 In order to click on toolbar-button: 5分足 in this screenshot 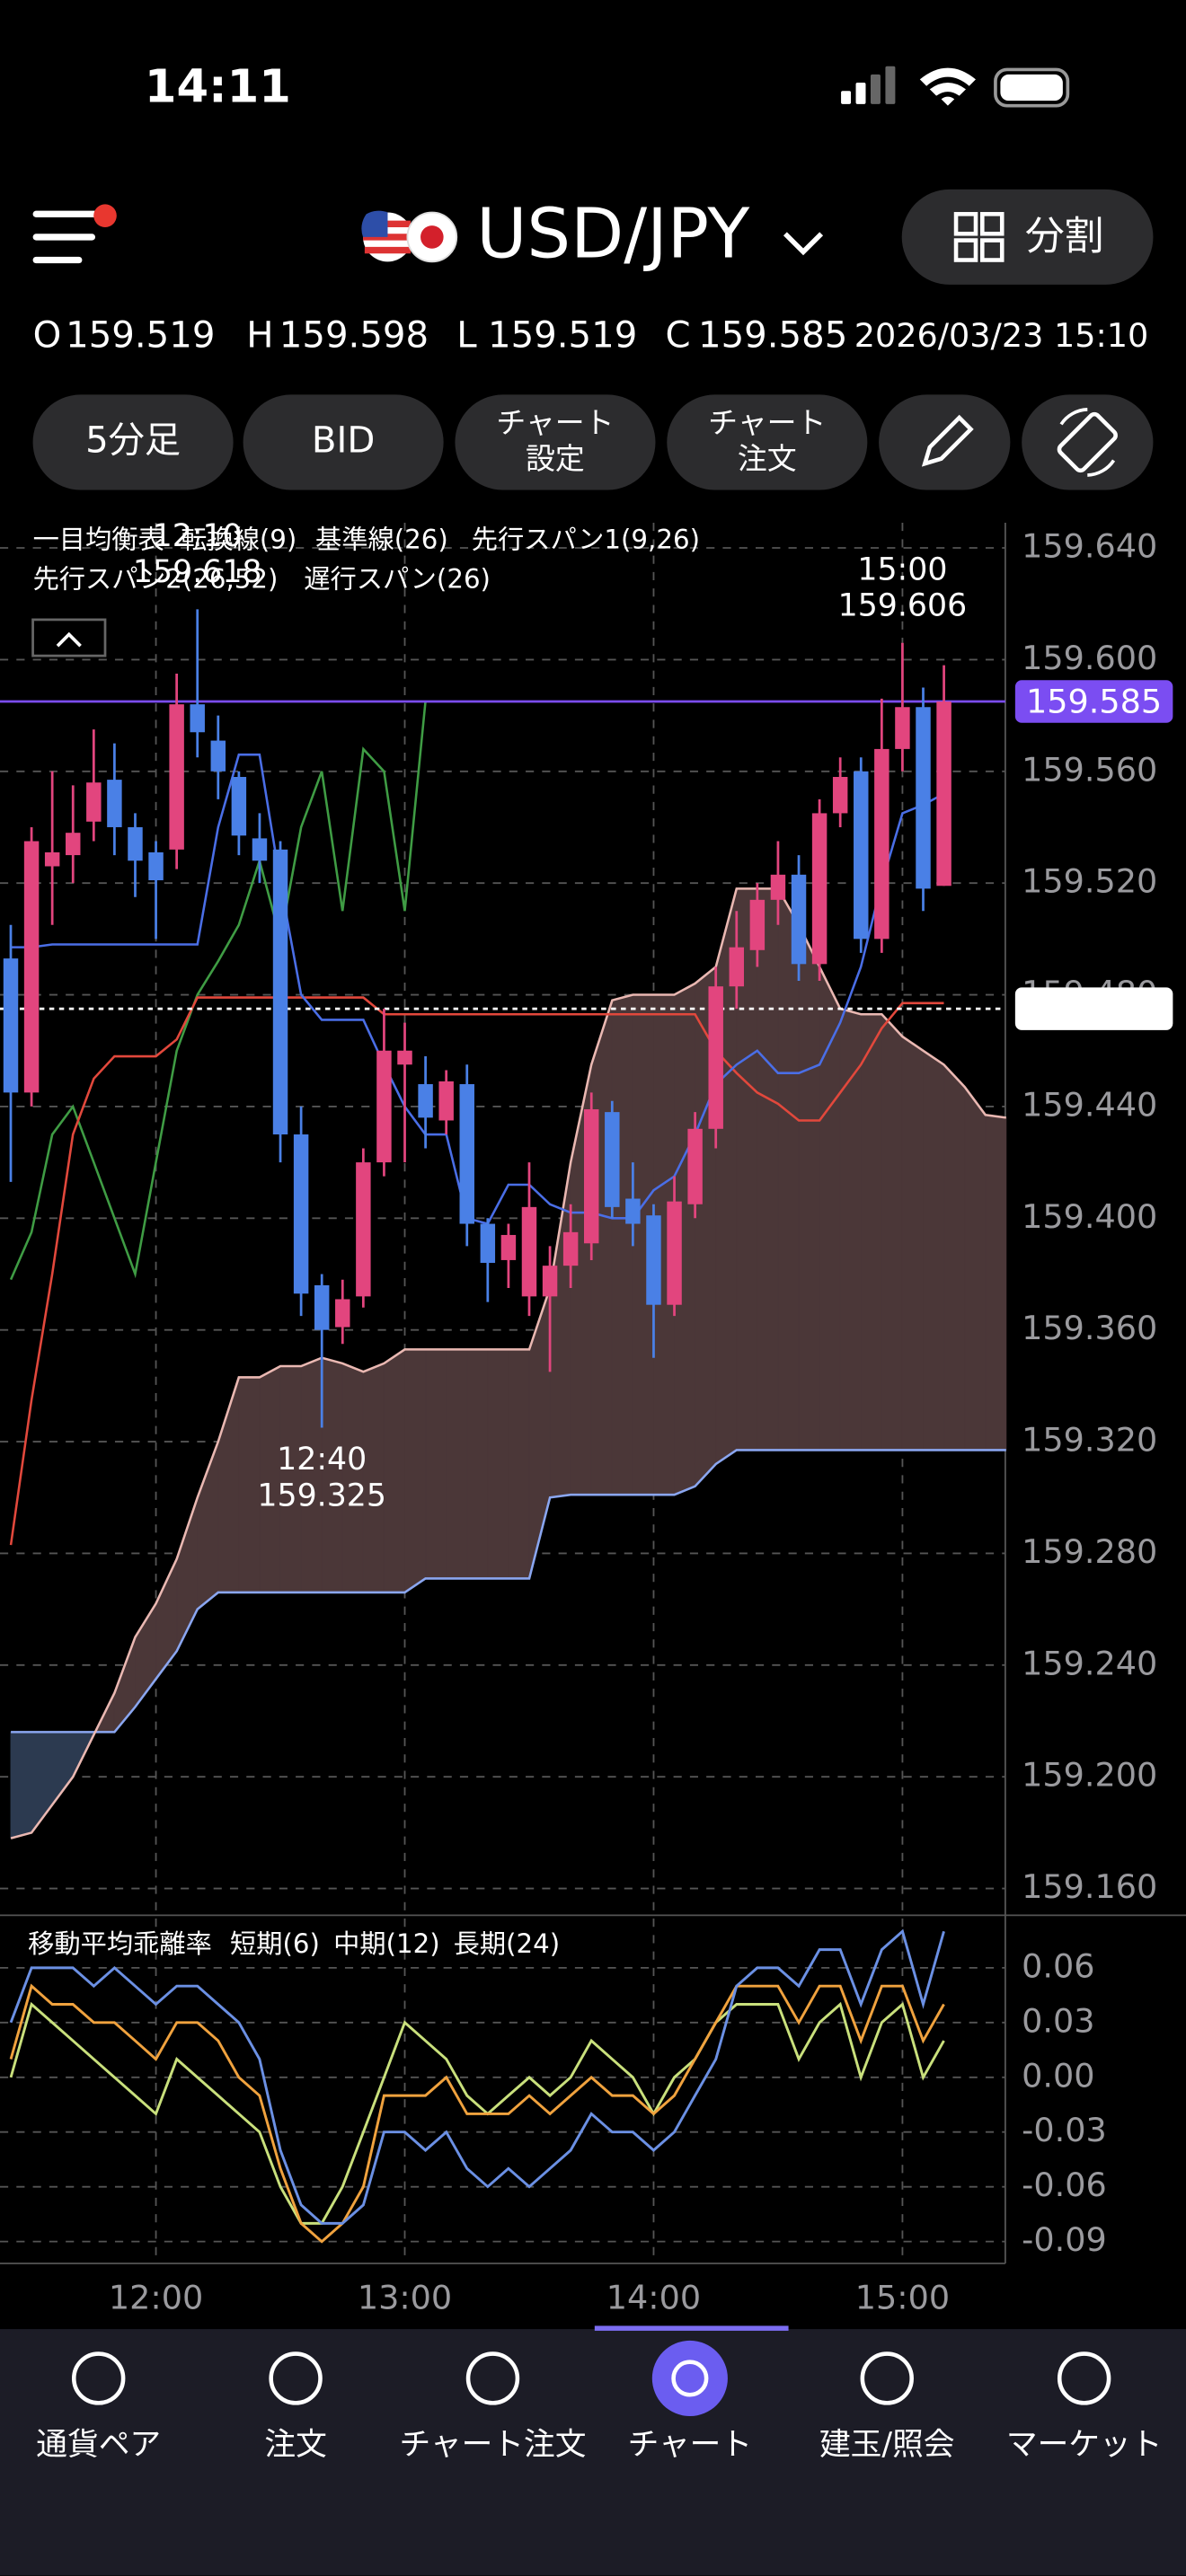, I will do `click(133, 442)`.